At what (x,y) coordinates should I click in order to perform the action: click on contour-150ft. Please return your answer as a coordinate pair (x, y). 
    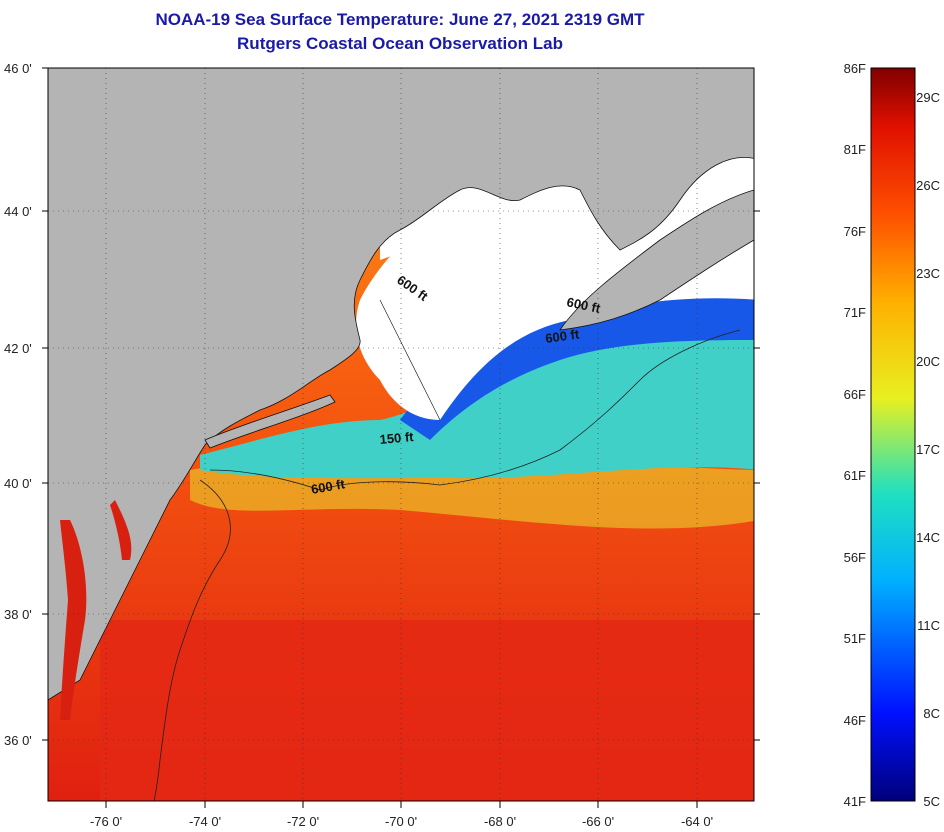
    Looking at the image, I should click on (410, 360).